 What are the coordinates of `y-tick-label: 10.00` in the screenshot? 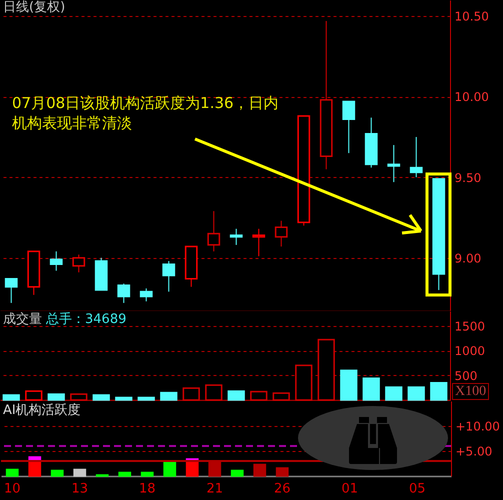 It's located at (471, 97).